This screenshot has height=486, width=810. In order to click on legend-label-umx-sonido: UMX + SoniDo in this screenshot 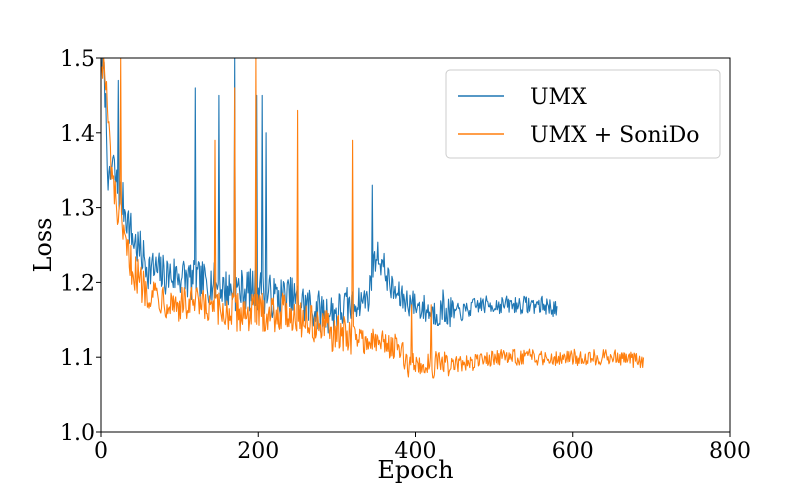, I will do `click(615, 135)`.